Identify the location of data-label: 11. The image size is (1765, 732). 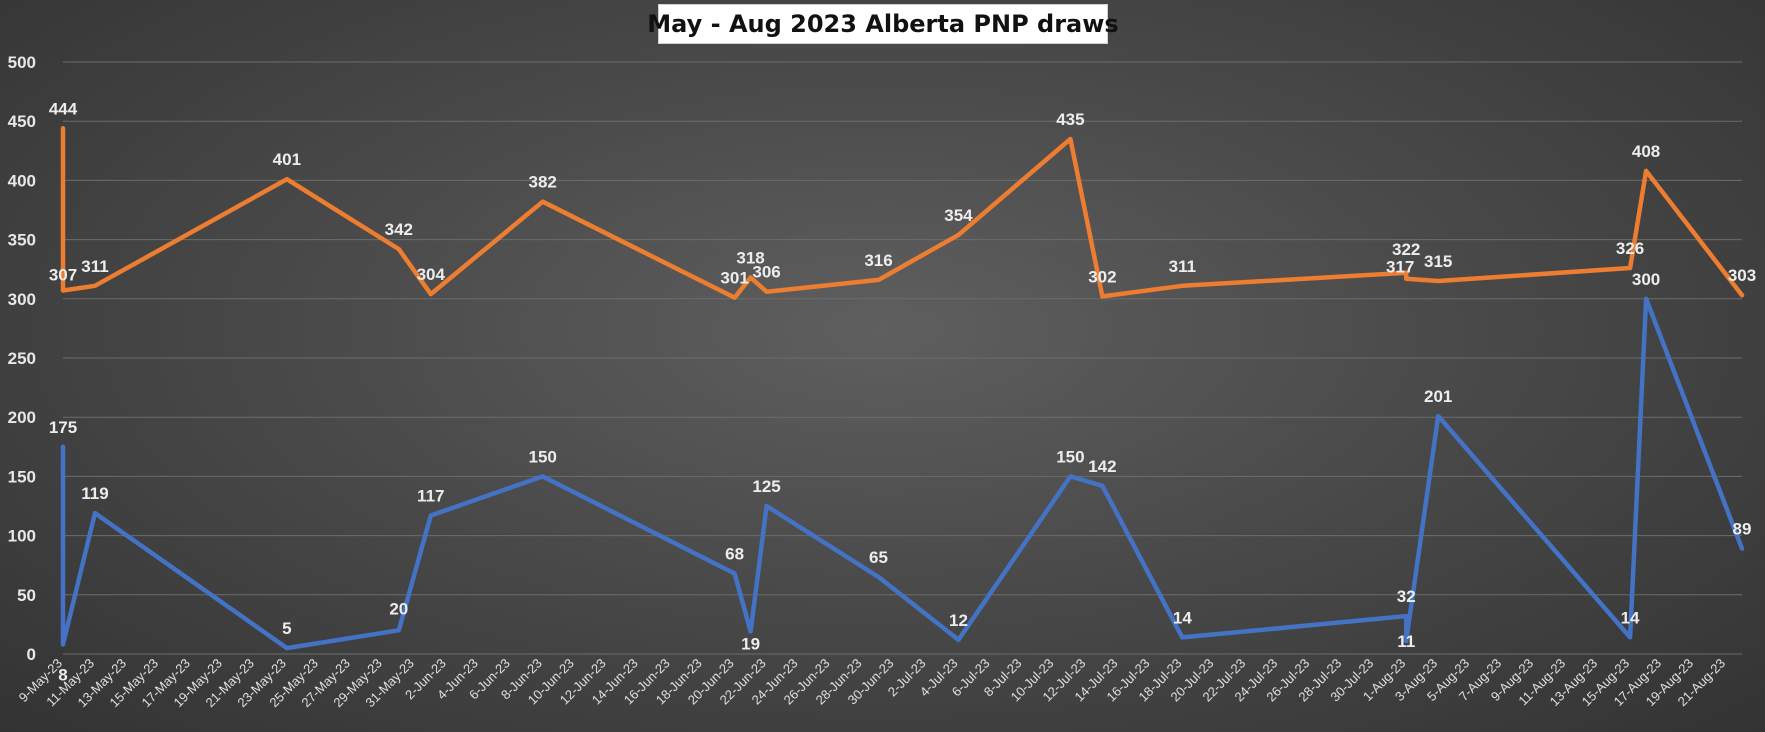
(1406, 641).